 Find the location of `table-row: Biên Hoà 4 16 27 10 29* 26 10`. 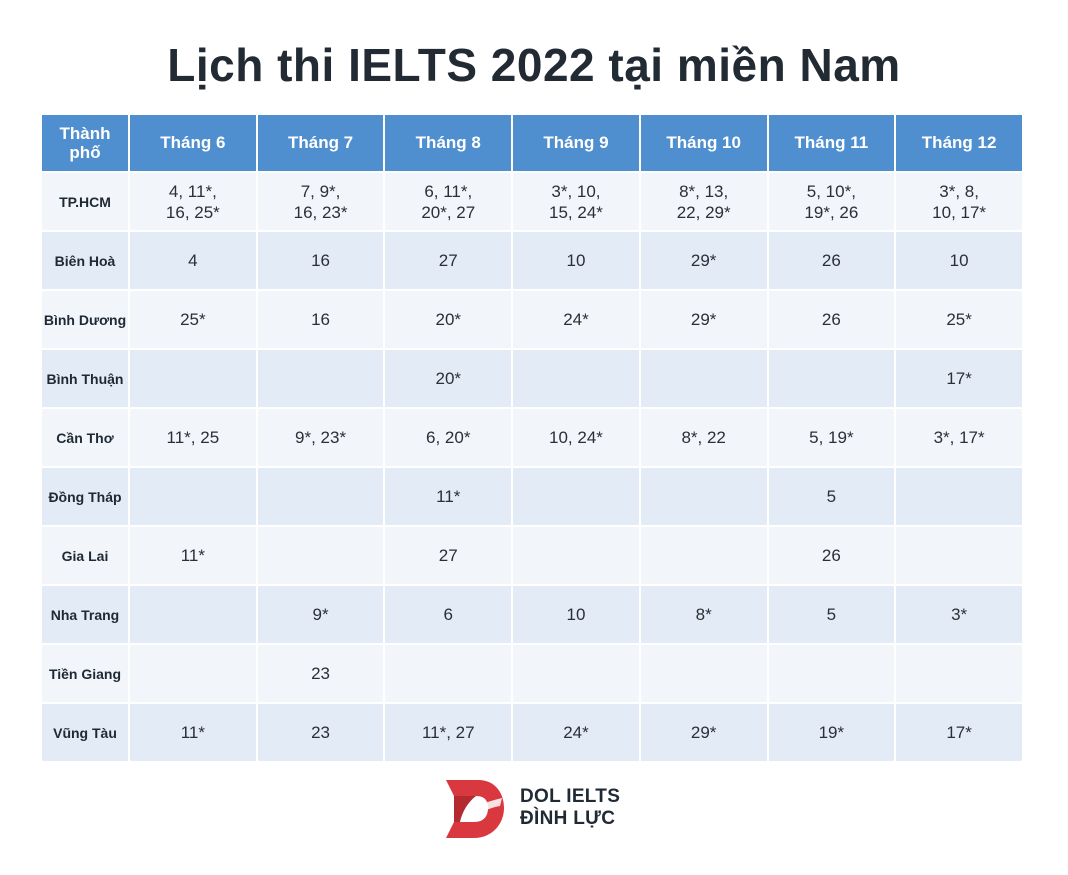

table-row: Biên Hoà 4 16 27 10 29* 26 10 is located at coordinates (532, 260).